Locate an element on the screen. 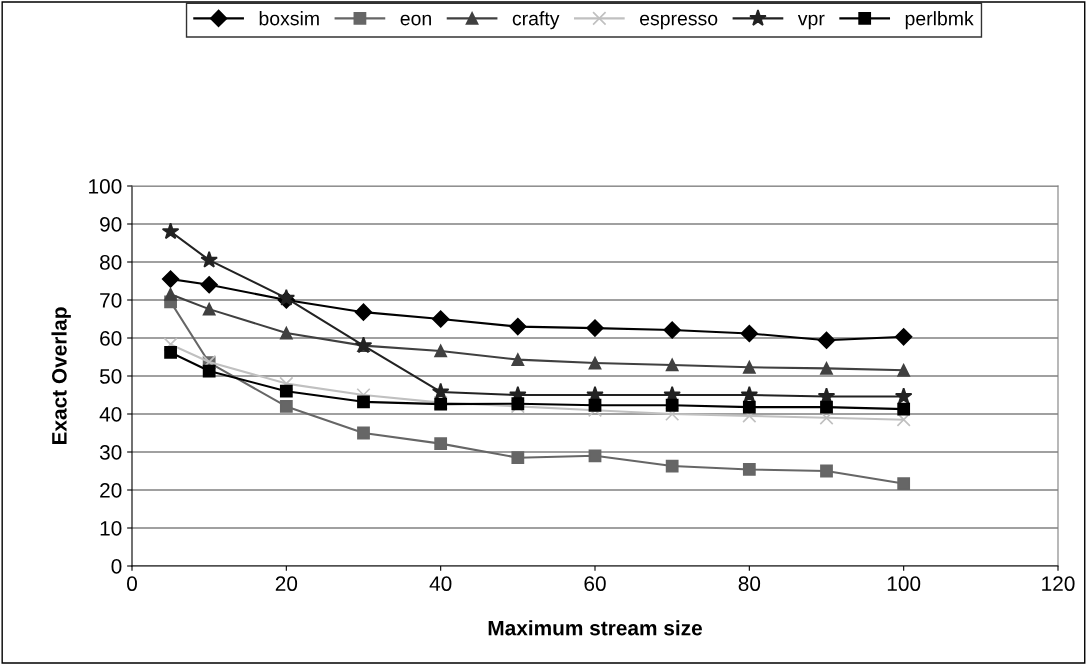 Image resolution: width=1088 pixels, height=665 pixels. y-tick-label: 100 is located at coordinates (105, 186).